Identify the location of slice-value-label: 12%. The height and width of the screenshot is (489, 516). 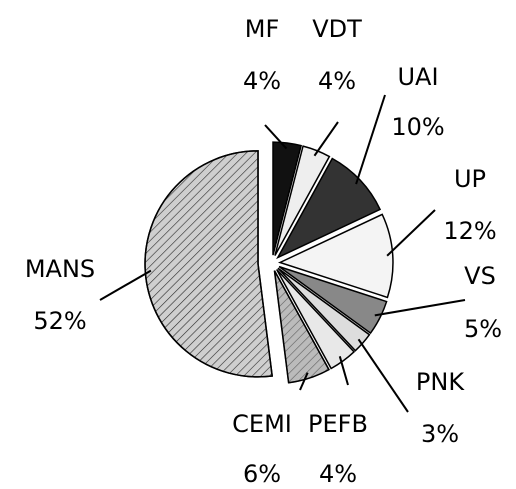
(469, 231).